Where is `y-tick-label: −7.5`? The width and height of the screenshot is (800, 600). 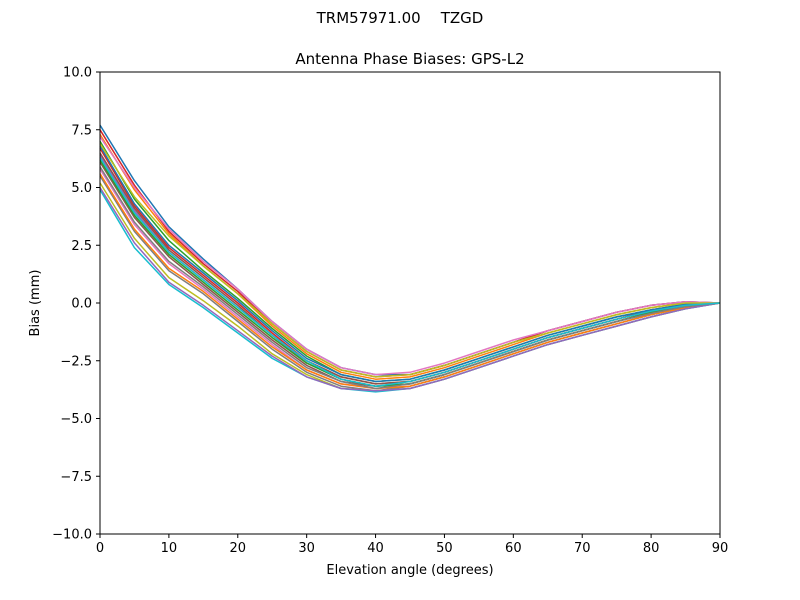 y-tick-label: −7.5 is located at coordinates (76, 477).